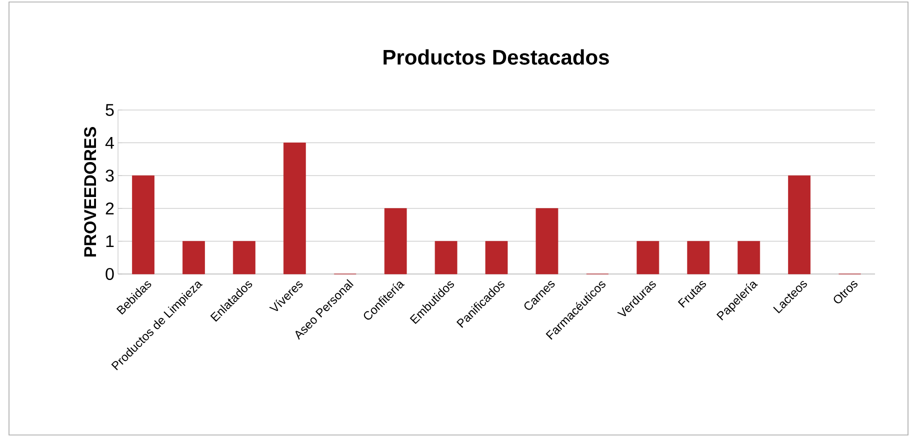 This screenshot has height=437, width=917. I want to click on y-tick-label: 1, so click(110, 241).